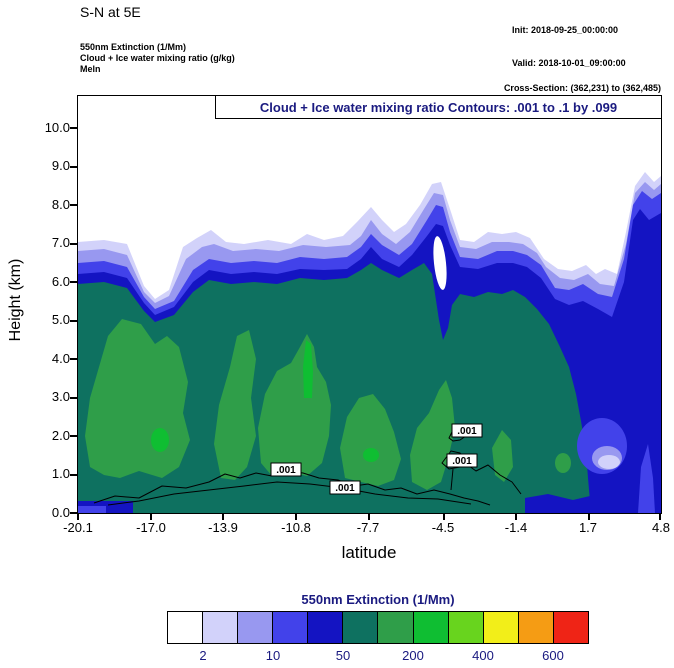 This screenshot has height=668, width=674. What do you see at coordinates (60, 473) in the screenshot?
I see `y-tick-label: 1.0` at bounding box center [60, 473].